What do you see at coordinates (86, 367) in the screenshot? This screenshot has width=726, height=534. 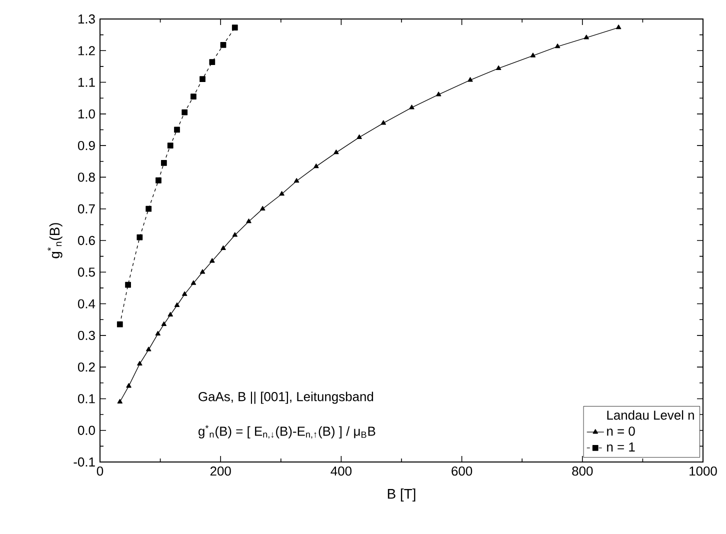 I see `y-tick-label: 0.2` at bounding box center [86, 367].